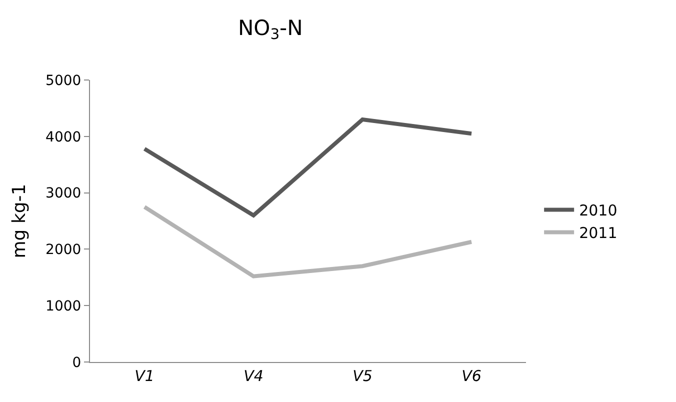 The height and width of the screenshot is (402, 676). Describe the element at coordinates (64, 250) in the screenshot. I see `y-tick-label: 2000` at that location.